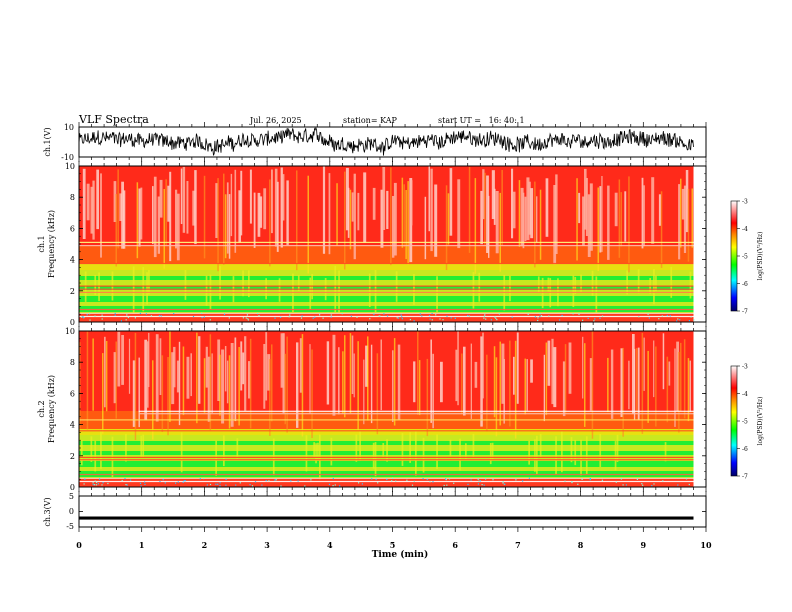  I want to click on ch1-colorbar: -3 -4 -5 -6 -7 log(PSD)(V²/Hz), so click(747, 257).